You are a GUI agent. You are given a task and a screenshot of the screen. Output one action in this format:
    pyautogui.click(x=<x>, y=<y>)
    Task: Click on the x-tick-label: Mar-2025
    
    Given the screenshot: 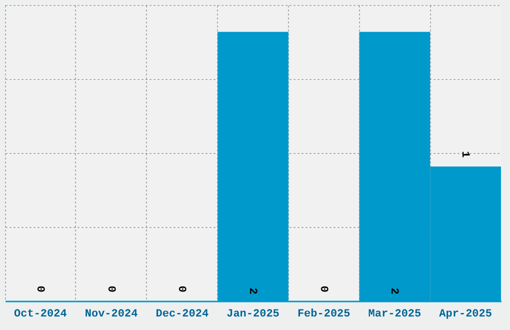 What is the action you would take?
    pyautogui.click(x=395, y=314)
    